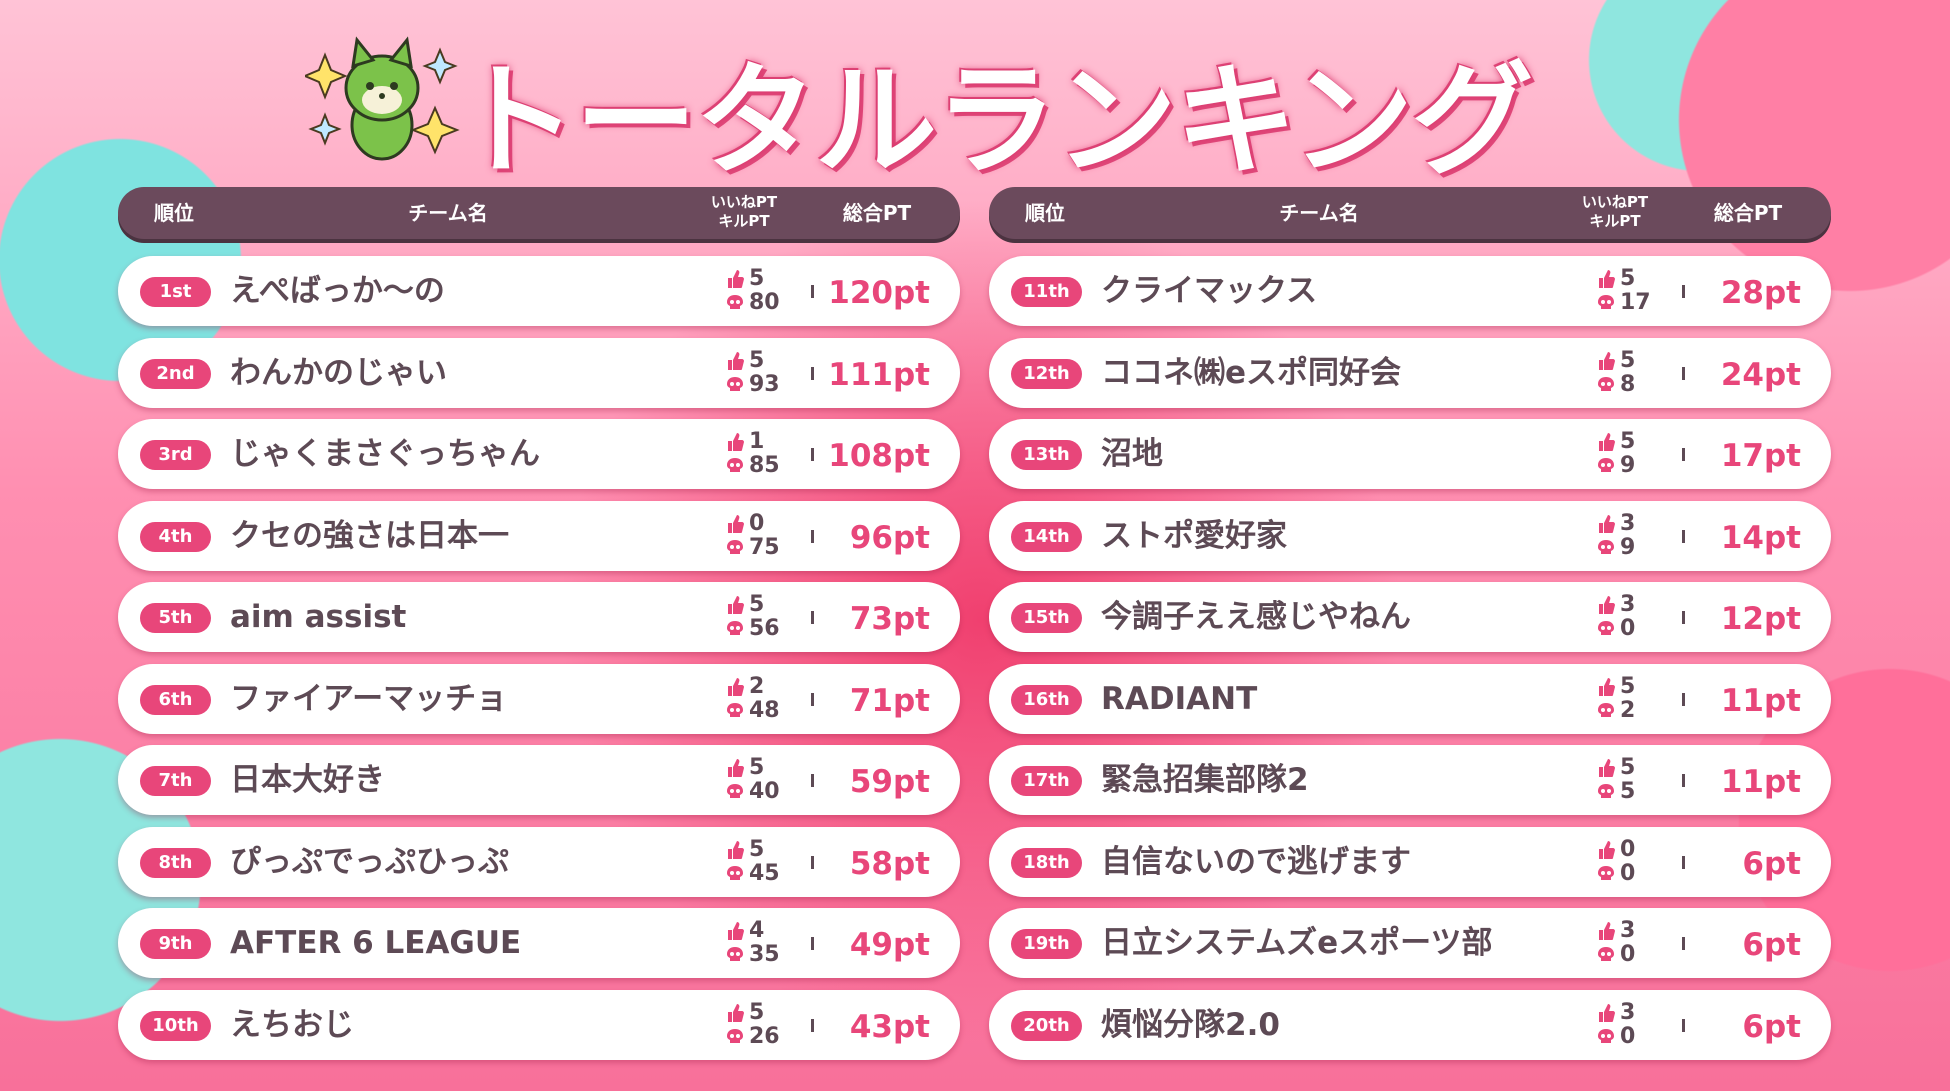 This screenshot has width=1950, height=1091. I want to click on team-name: ココネ㈱eスポ同好会, so click(1251, 372).